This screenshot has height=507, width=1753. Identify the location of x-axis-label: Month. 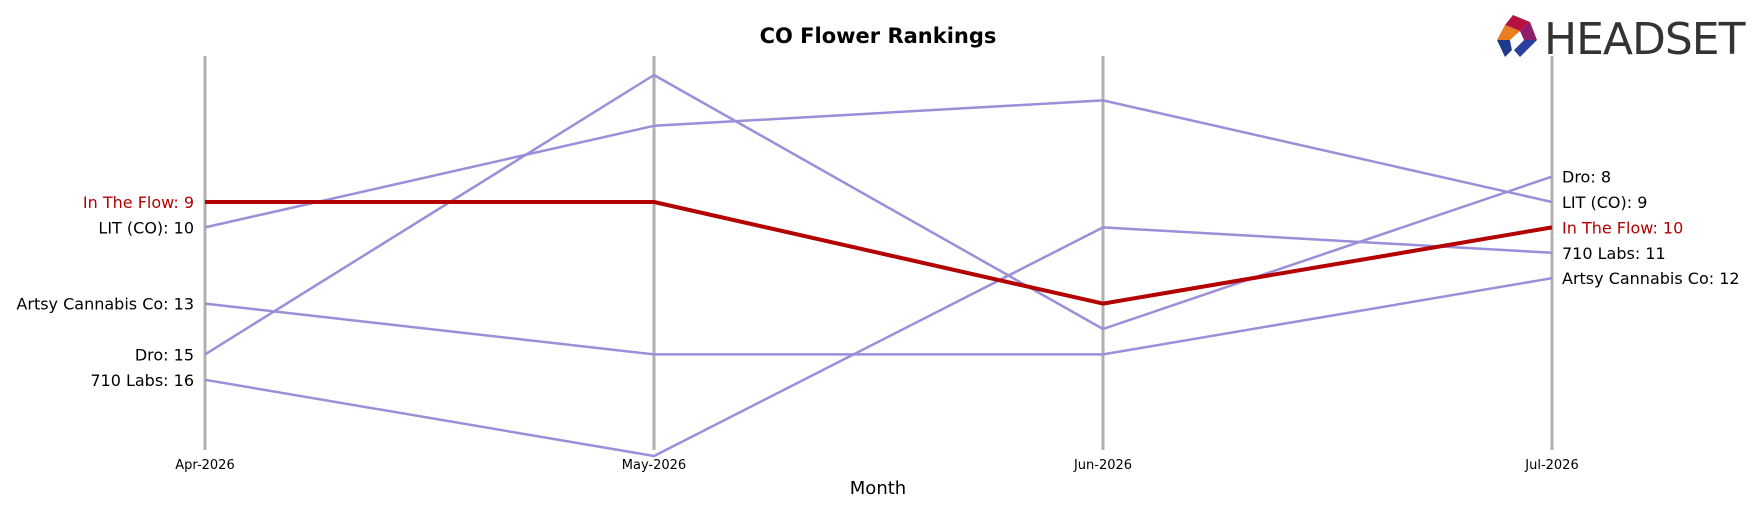
(878, 488).